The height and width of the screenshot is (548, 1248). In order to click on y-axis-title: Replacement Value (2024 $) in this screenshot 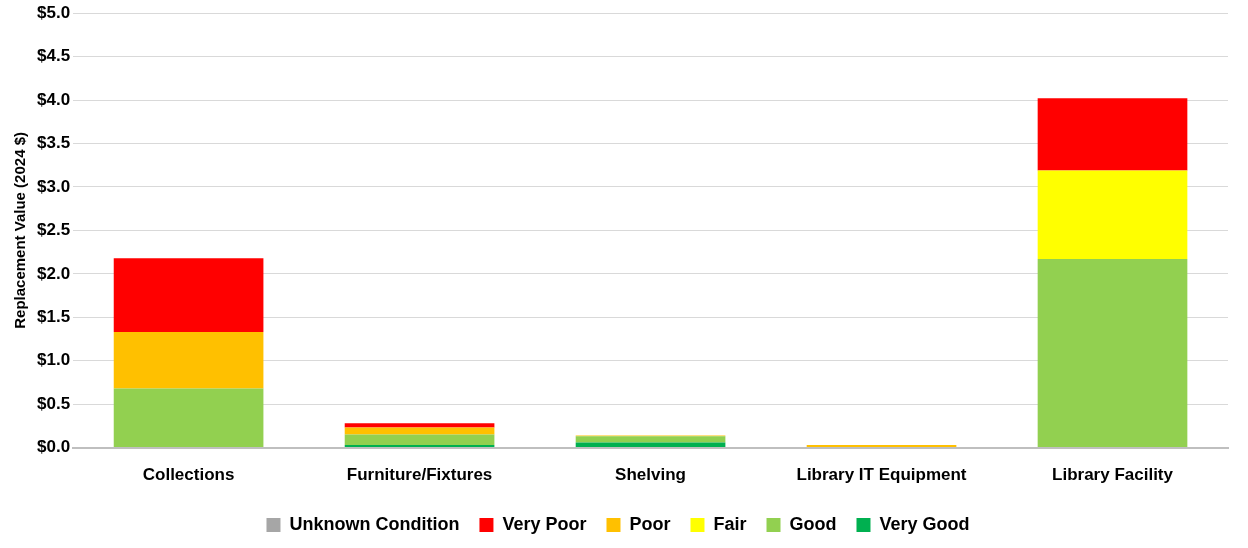, I will do `click(20, 230)`.